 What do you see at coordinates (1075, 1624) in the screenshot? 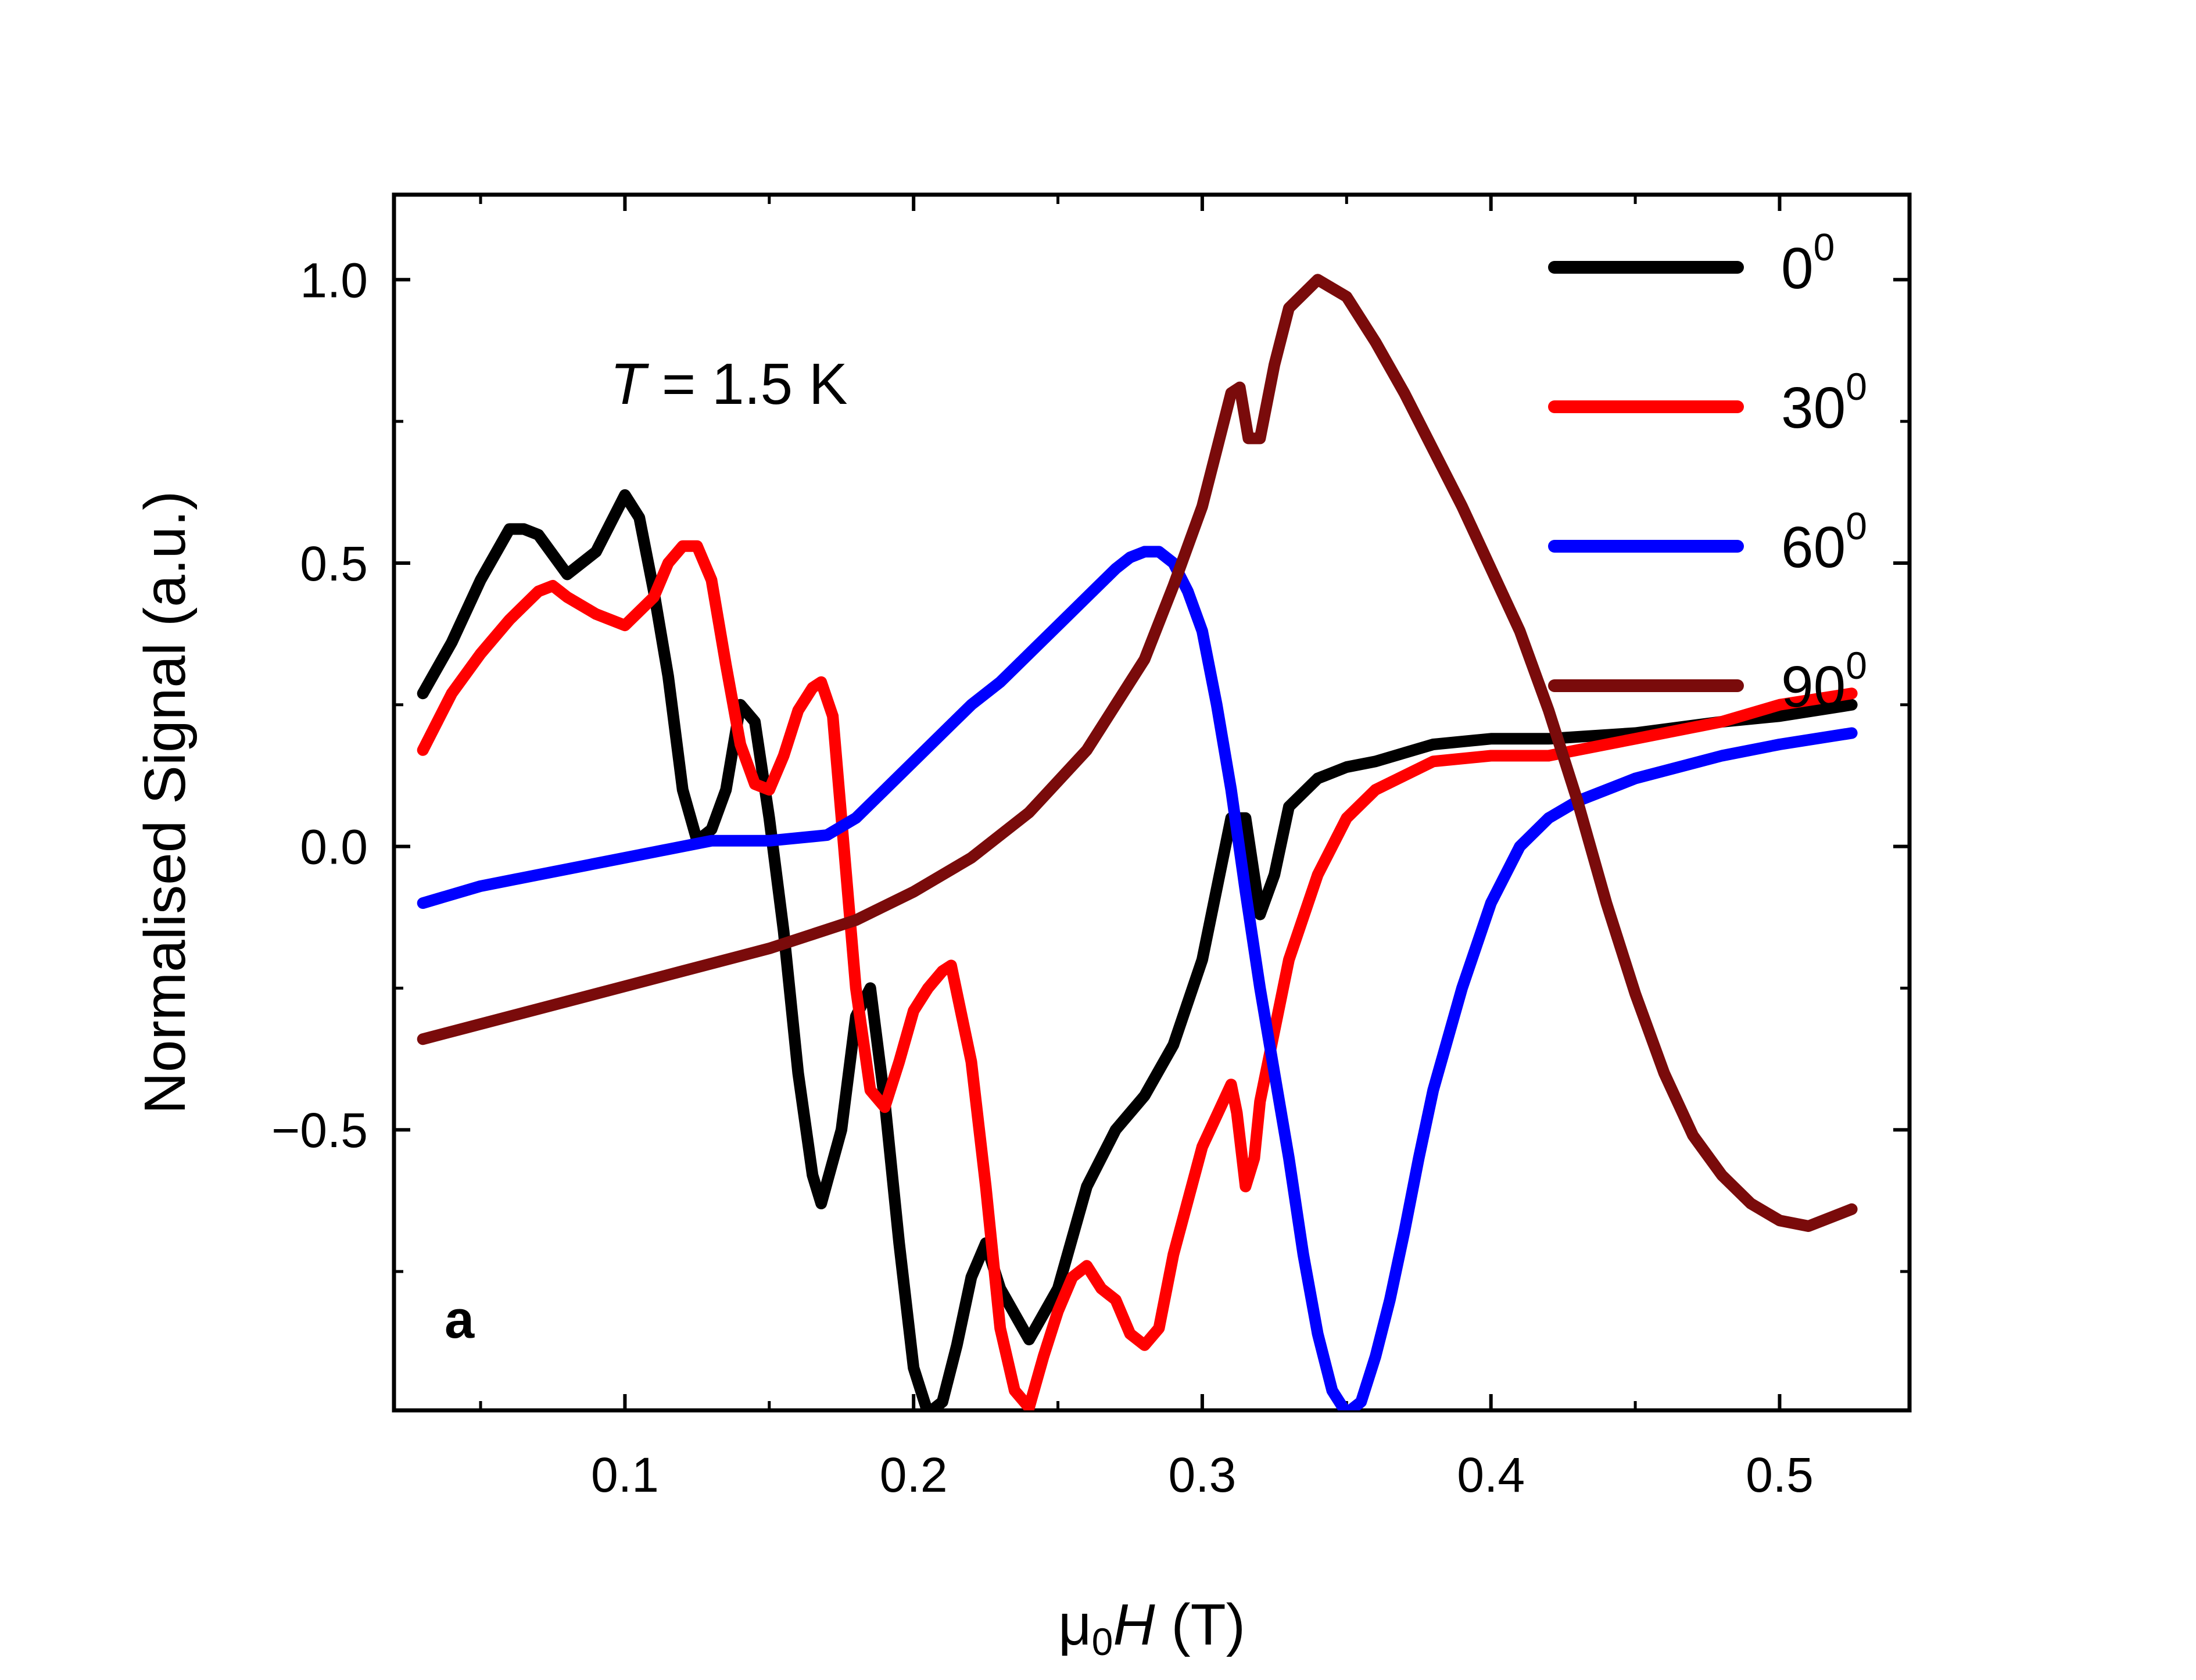
I see `x-axis-prefix: μ` at bounding box center [1075, 1624].